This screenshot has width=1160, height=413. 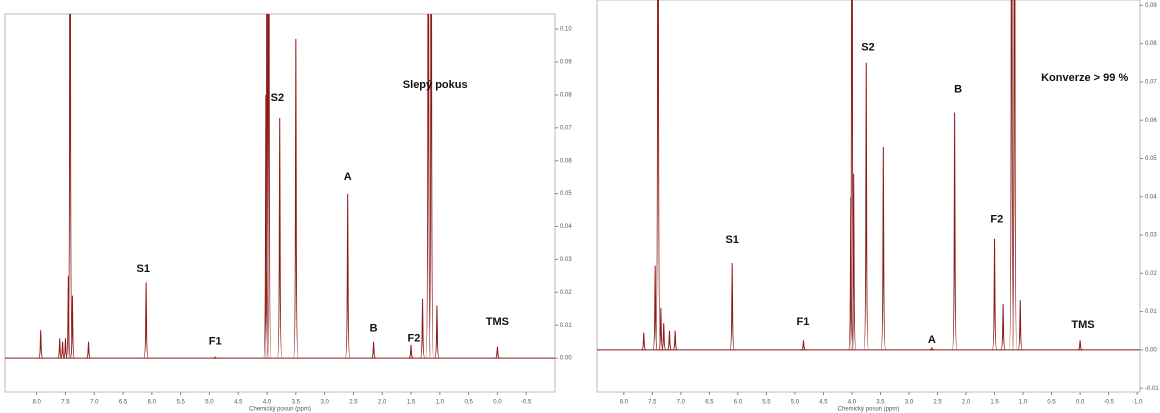 What do you see at coordinates (296, 403) in the screenshot?
I see `x-tick-label: 3.5` at bounding box center [296, 403].